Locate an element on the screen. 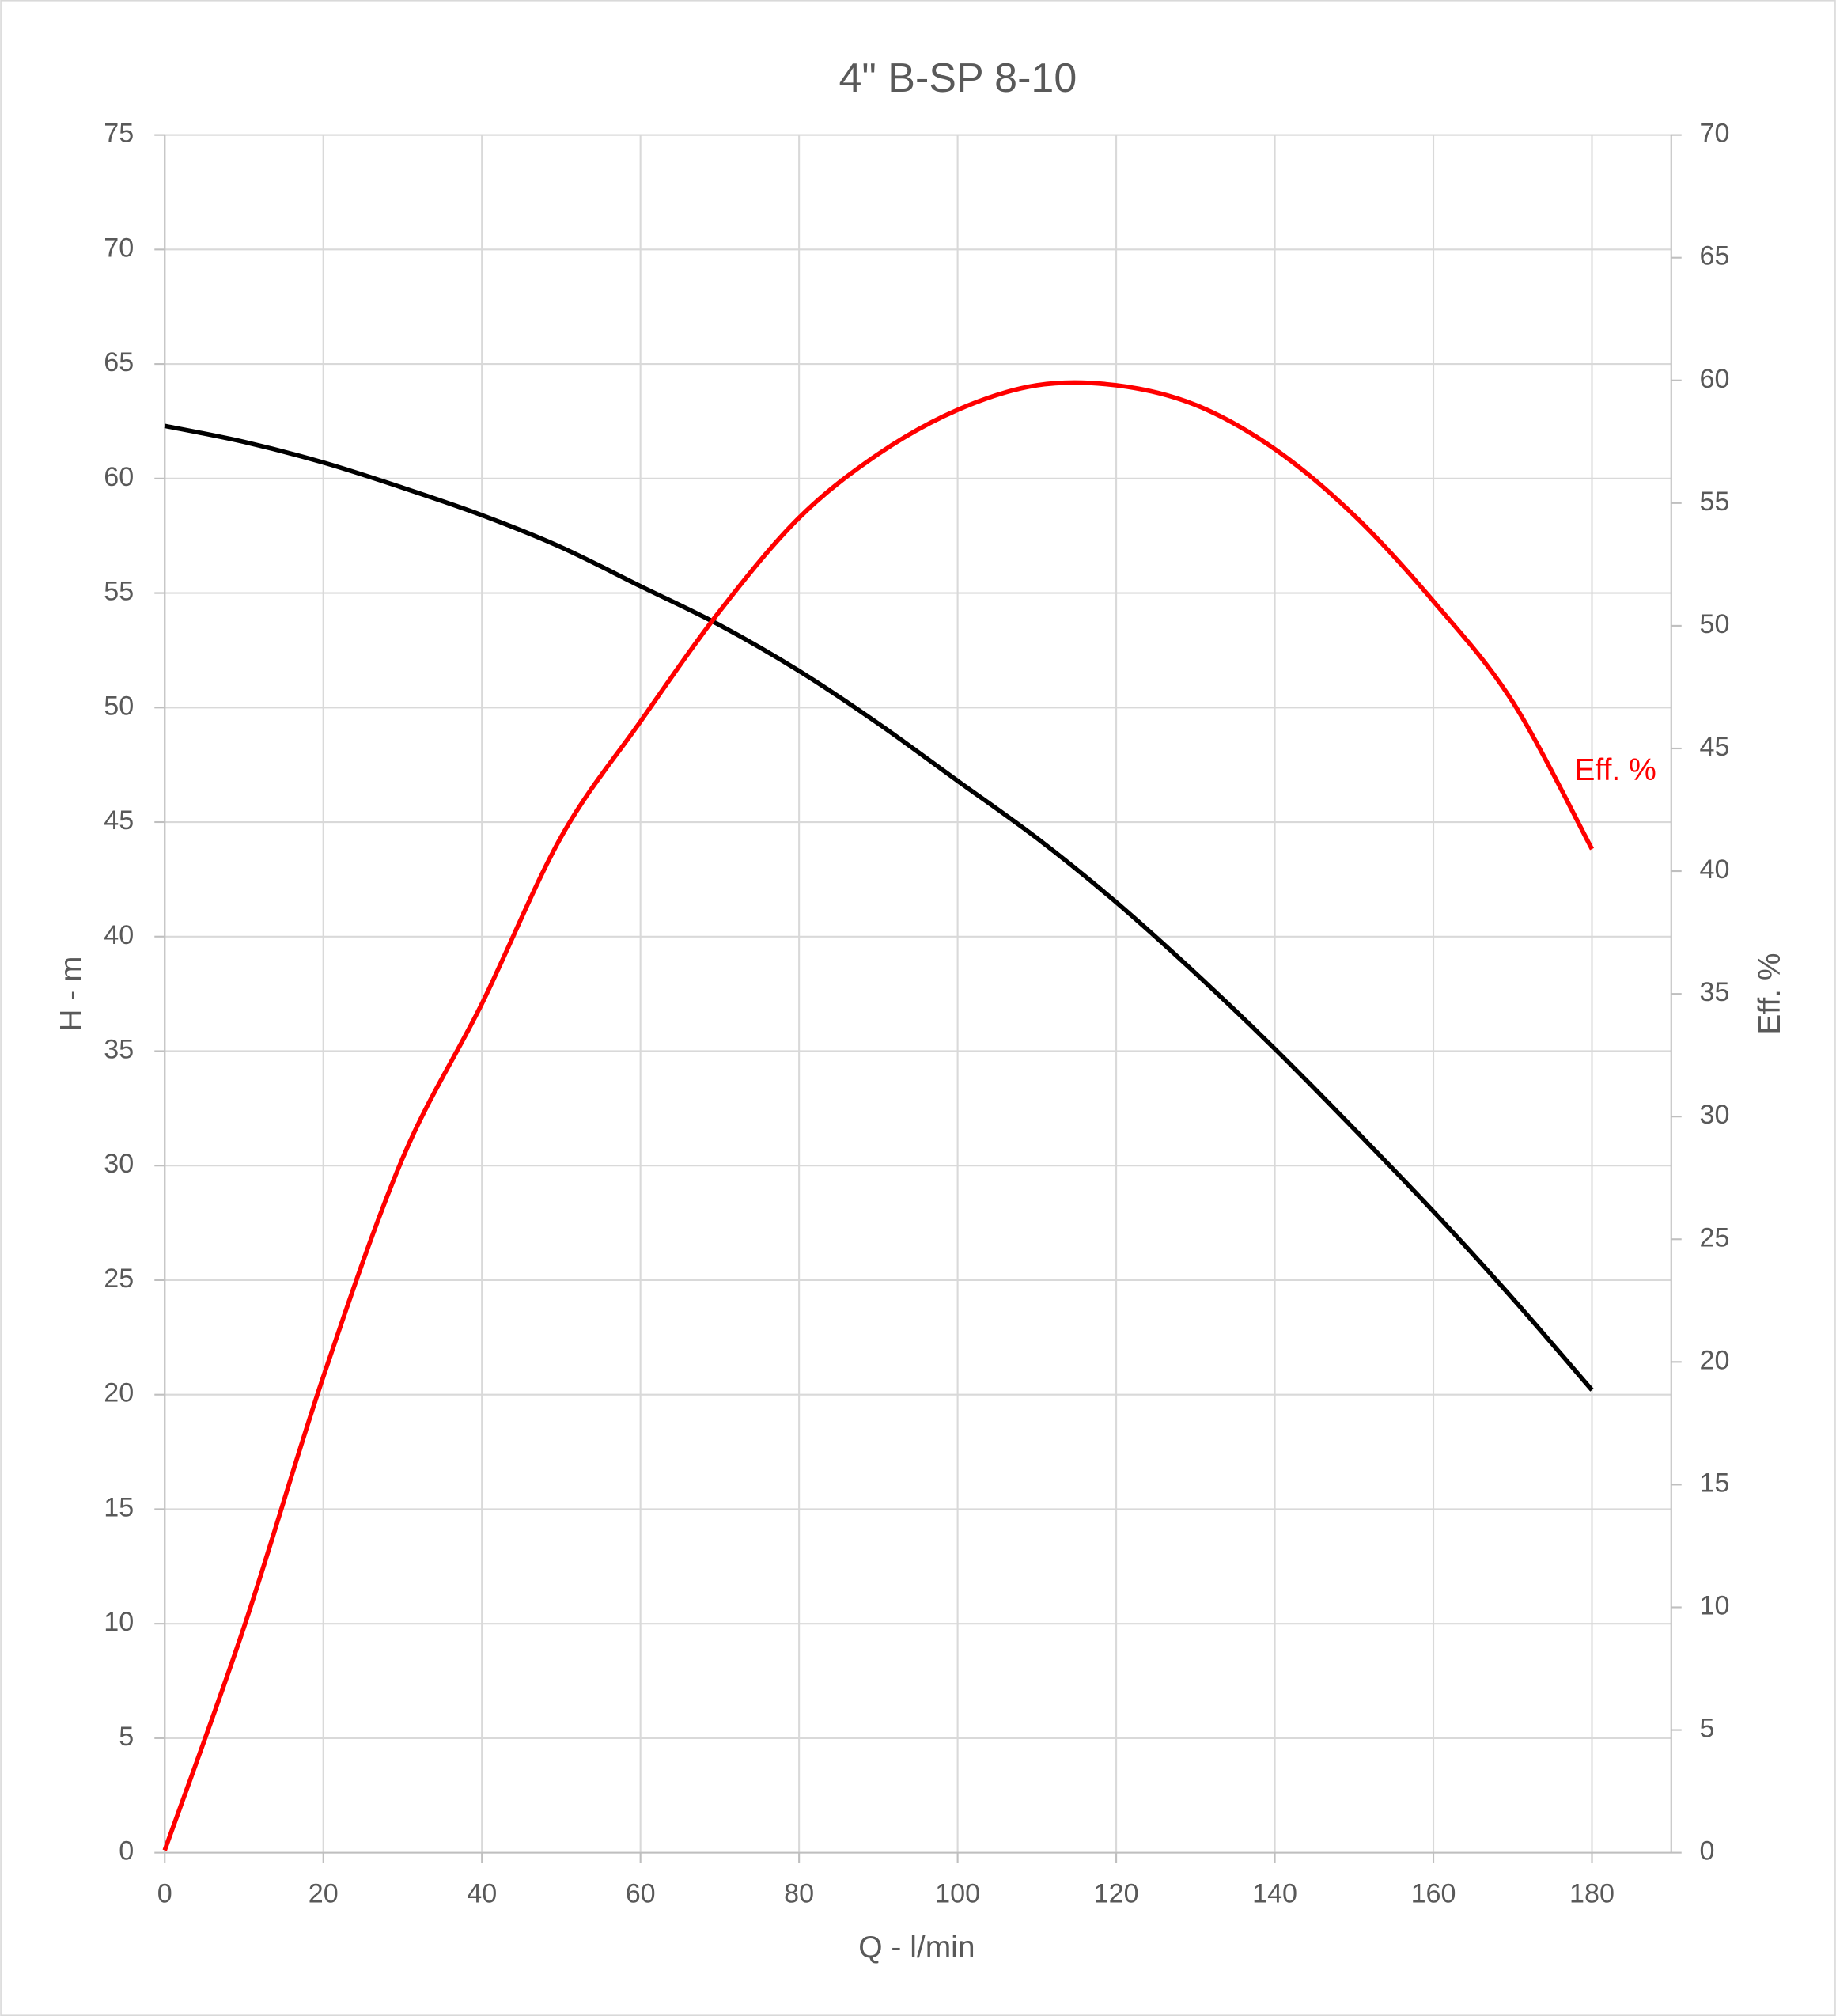 The width and height of the screenshot is (1836, 2016). y-tick-label: 20 is located at coordinates (119, 1393).